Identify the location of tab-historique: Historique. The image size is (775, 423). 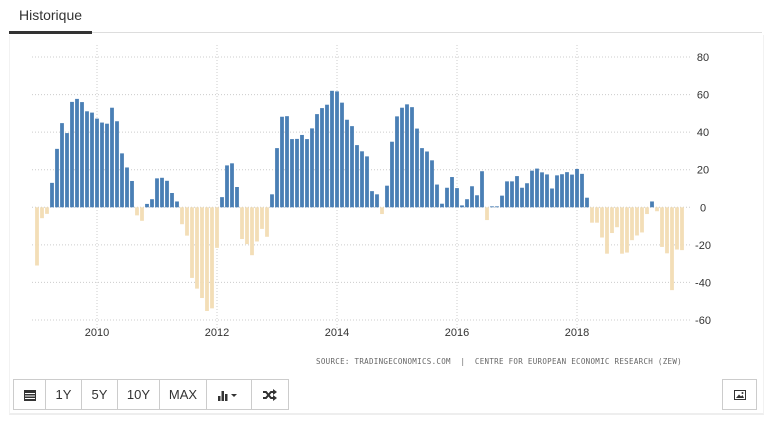
(50, 17).